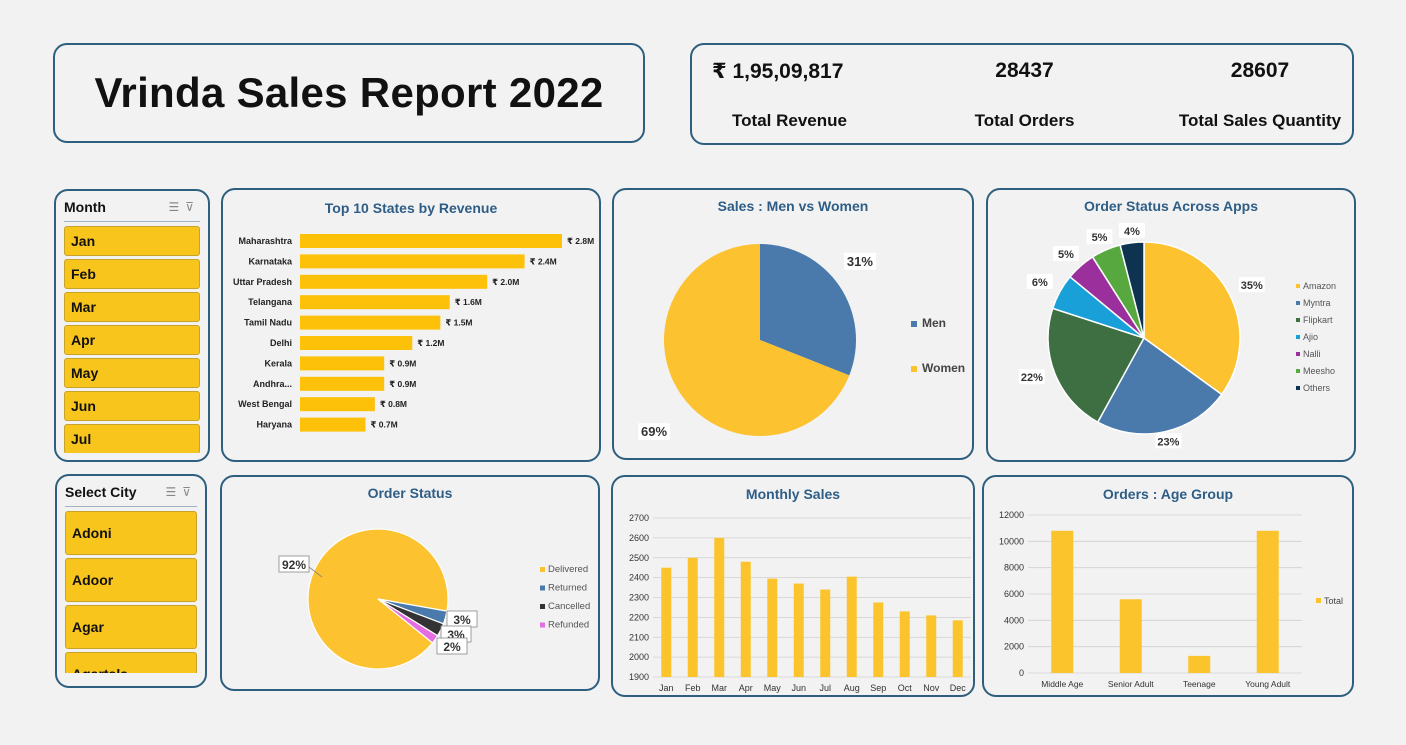 The width and height of the screenshot is (1406, 745). Describe the element at coordinates (654, 431) in the screenshot. I see `data-label: 69%` at that location.